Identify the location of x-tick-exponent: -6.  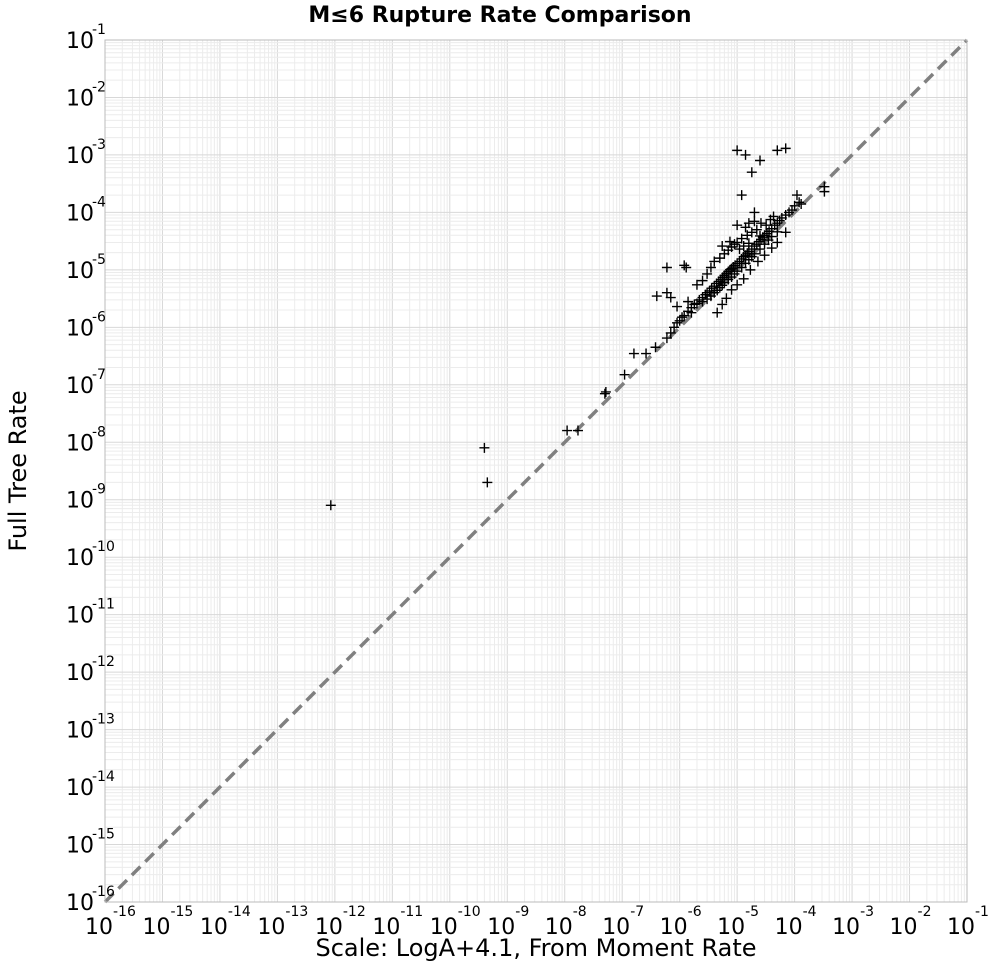
(695, 912).